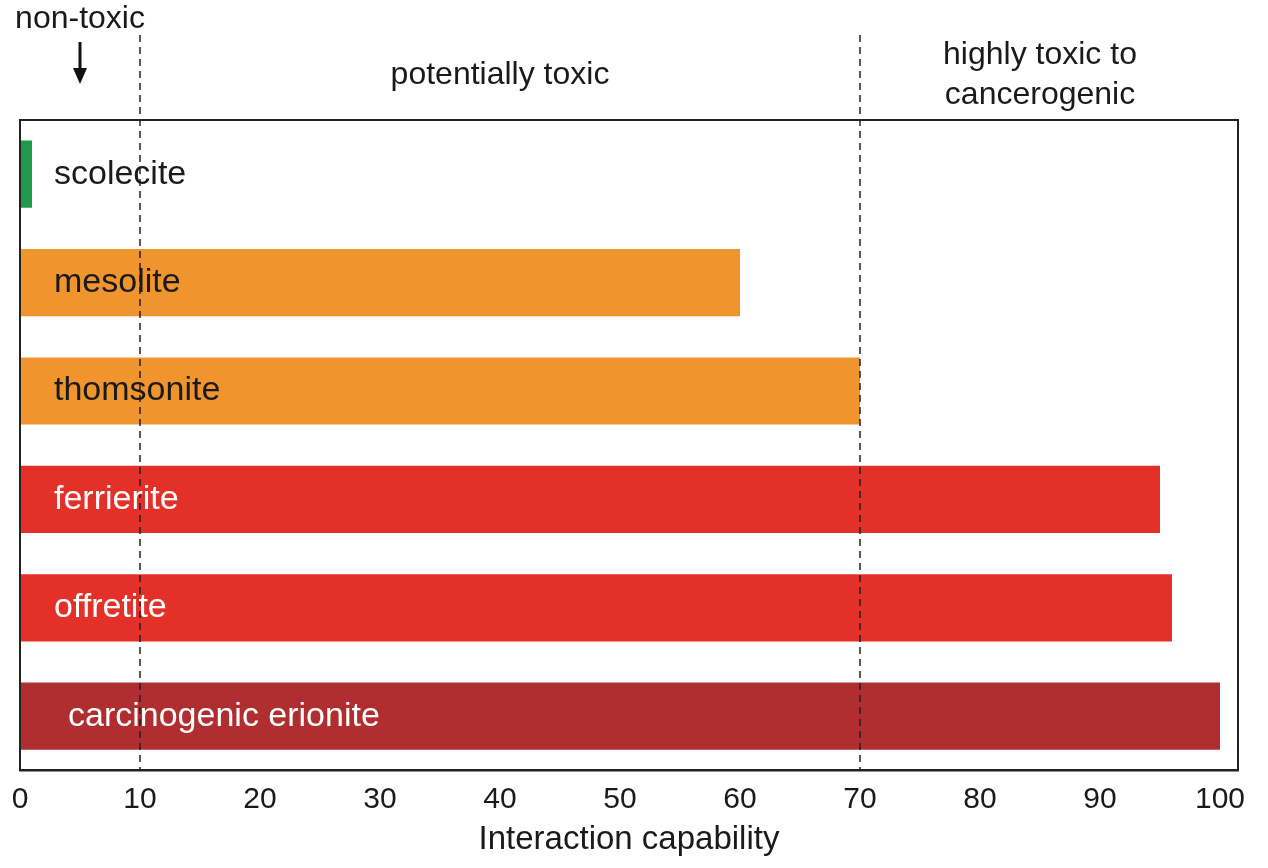 The image size is (1268, 868). What do you see at coordinates (116, 496) in the screenshot?
I see `y-tick-label: ferrierite` at bounding box center [116, 496].